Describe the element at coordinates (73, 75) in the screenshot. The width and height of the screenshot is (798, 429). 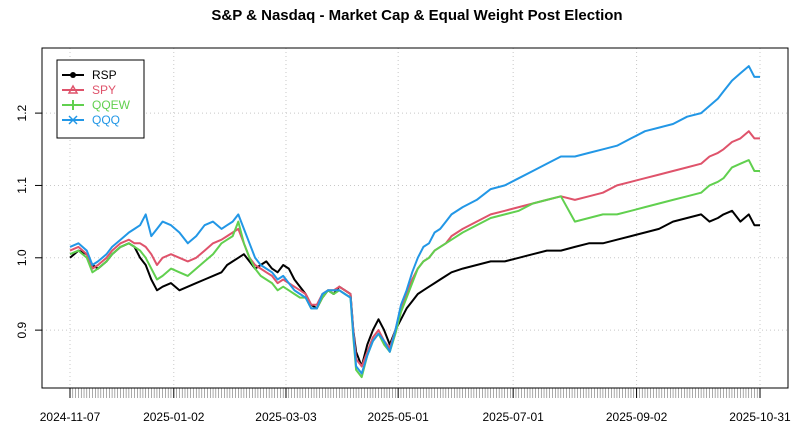
I see `legend-marker-circle` at that location.